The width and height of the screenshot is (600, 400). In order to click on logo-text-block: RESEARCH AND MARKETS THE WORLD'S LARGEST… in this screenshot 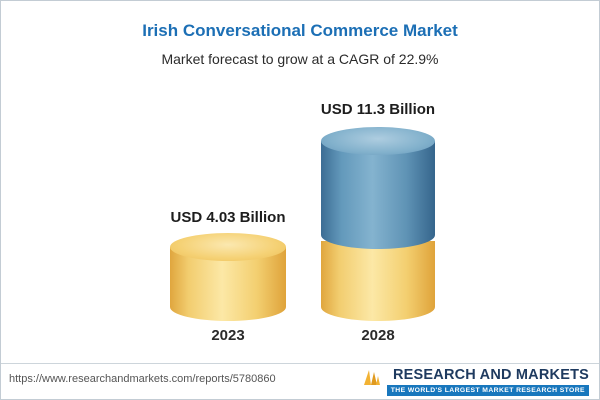, I will do `click(487, 381)`.